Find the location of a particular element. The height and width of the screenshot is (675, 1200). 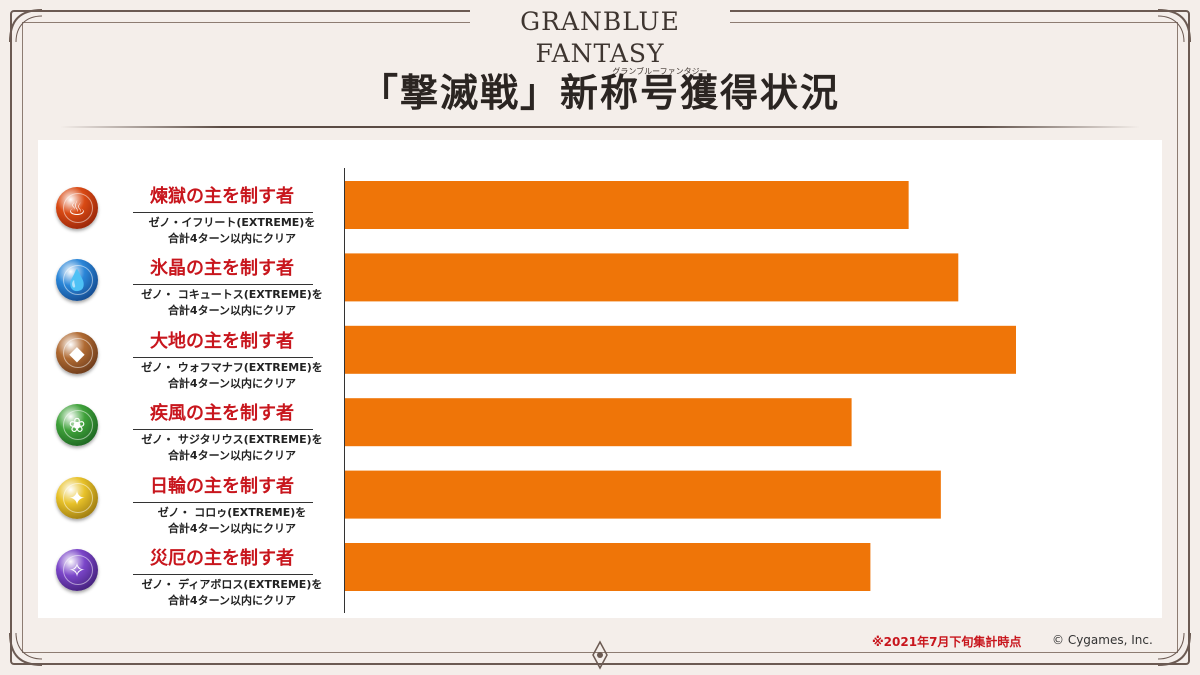

condition-line-1: ゼノ・ サジタリウス(EXTREME)を is located at coordinates (232, 440).